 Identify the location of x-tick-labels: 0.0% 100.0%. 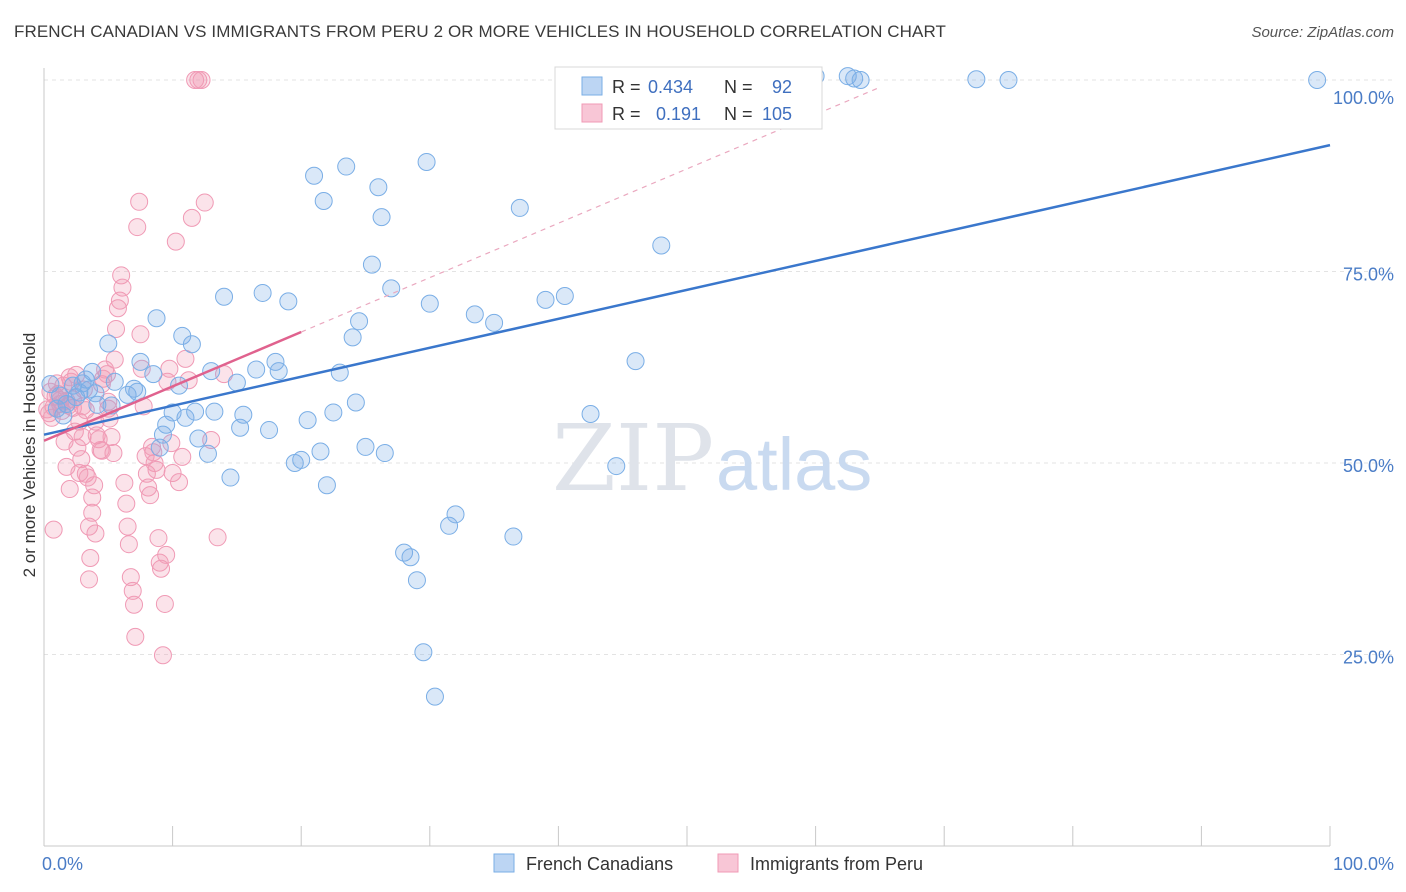
(718, 864).